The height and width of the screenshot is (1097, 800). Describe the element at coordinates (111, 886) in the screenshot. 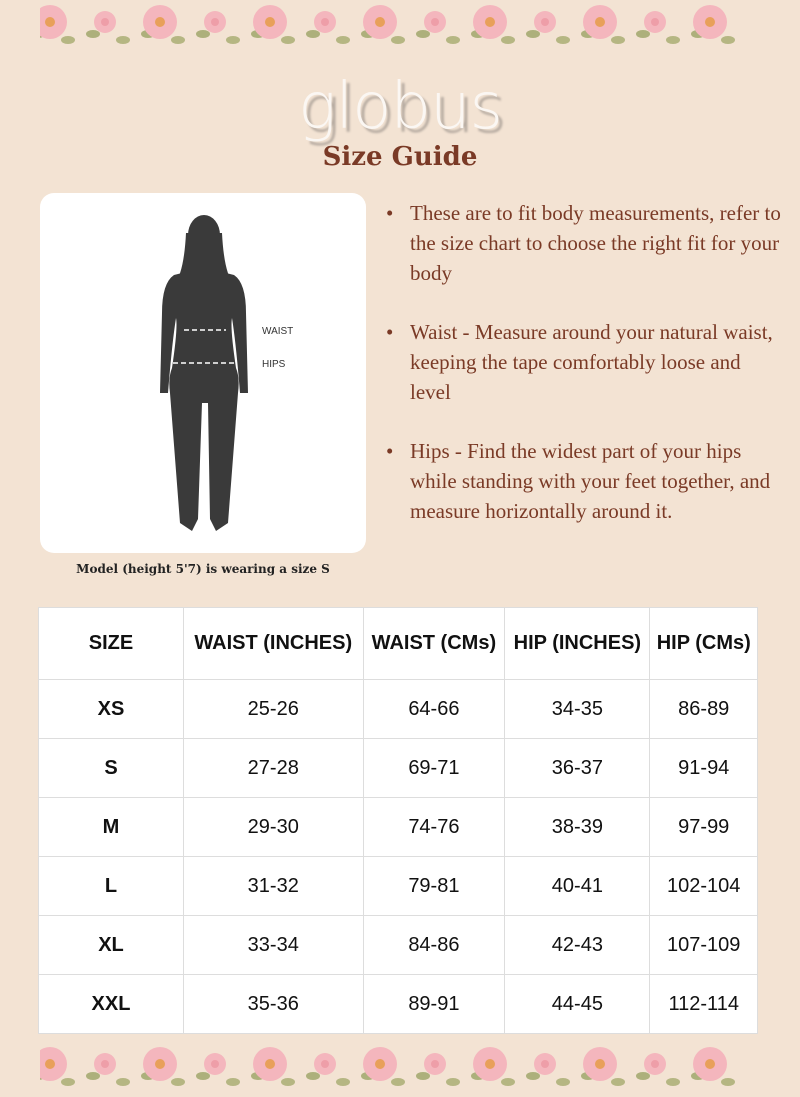

I see `size-cell: L` at that location.